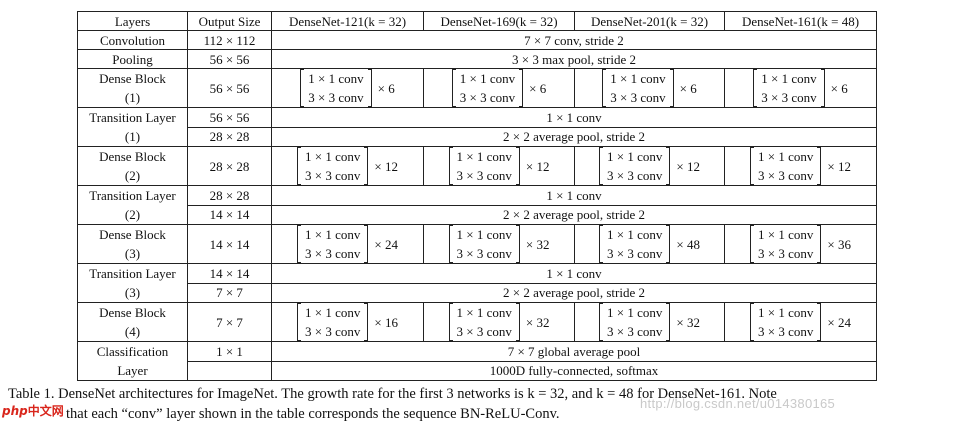 This screenshot has width=960, height=424. I want to click on layer-name: Transition Layer (2), so click(132, 205).